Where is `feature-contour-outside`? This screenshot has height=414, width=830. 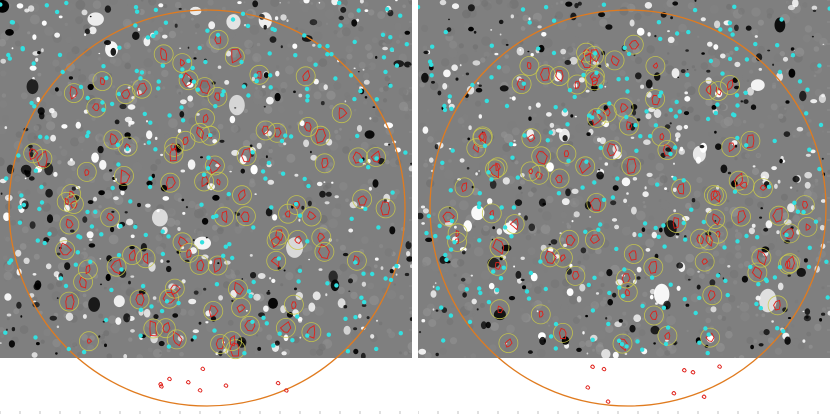 feature-contour-outside is located at coordinates (278, 383).